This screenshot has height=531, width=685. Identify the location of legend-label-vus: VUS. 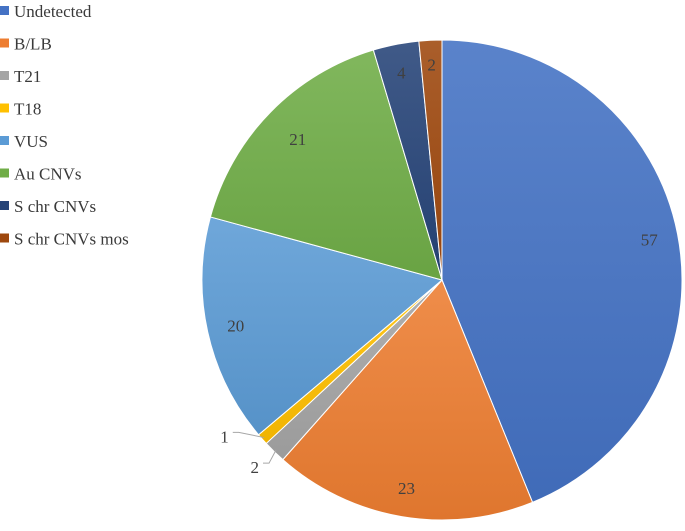
(31, 141).